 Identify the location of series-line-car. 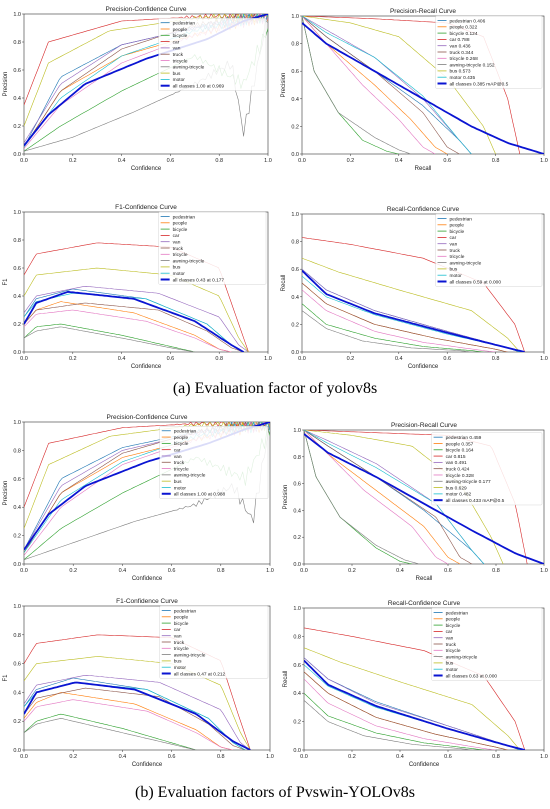
(415, 688).